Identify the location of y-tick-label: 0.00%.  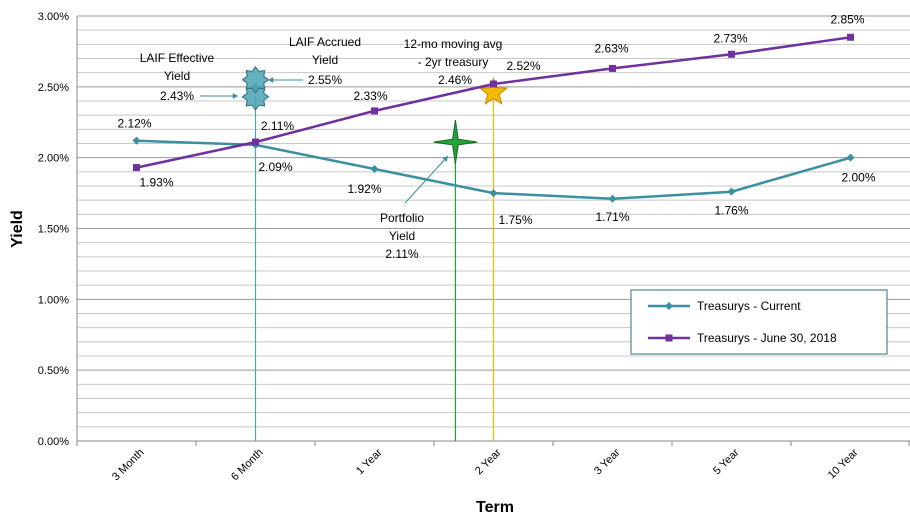
(53, 442).